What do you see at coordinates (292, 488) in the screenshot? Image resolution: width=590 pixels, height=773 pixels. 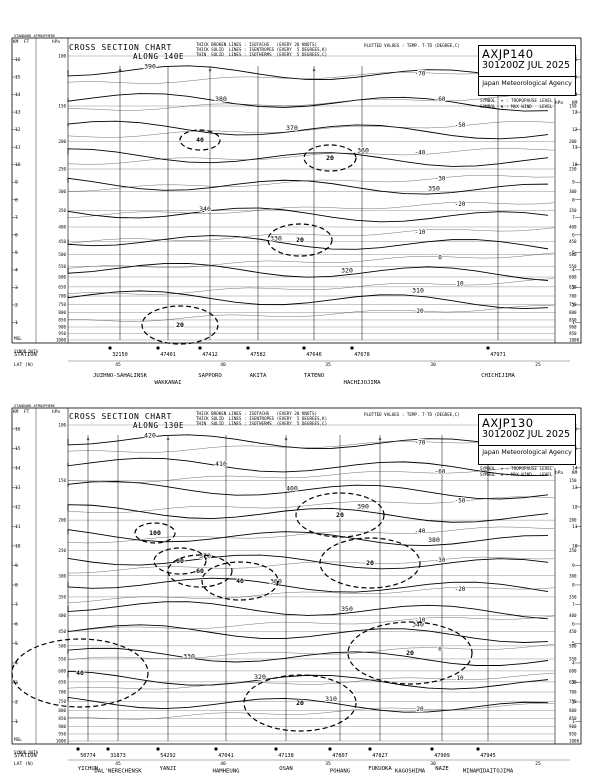 I see `isentrope-label: 400` at bounding box center [292, 488].